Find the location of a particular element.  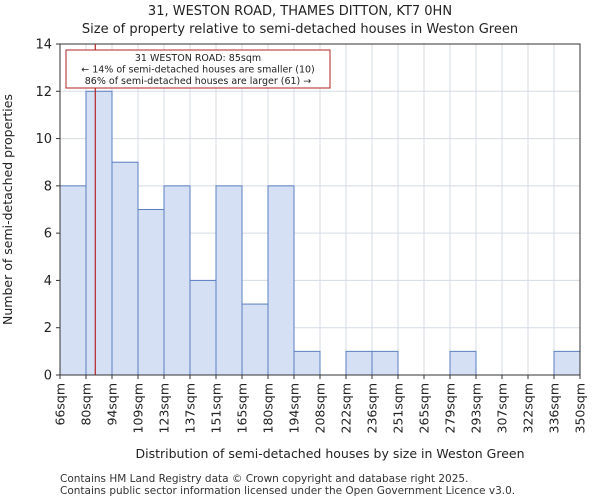

x-tick-label: 180sqm is located at coordinates (268, 408).